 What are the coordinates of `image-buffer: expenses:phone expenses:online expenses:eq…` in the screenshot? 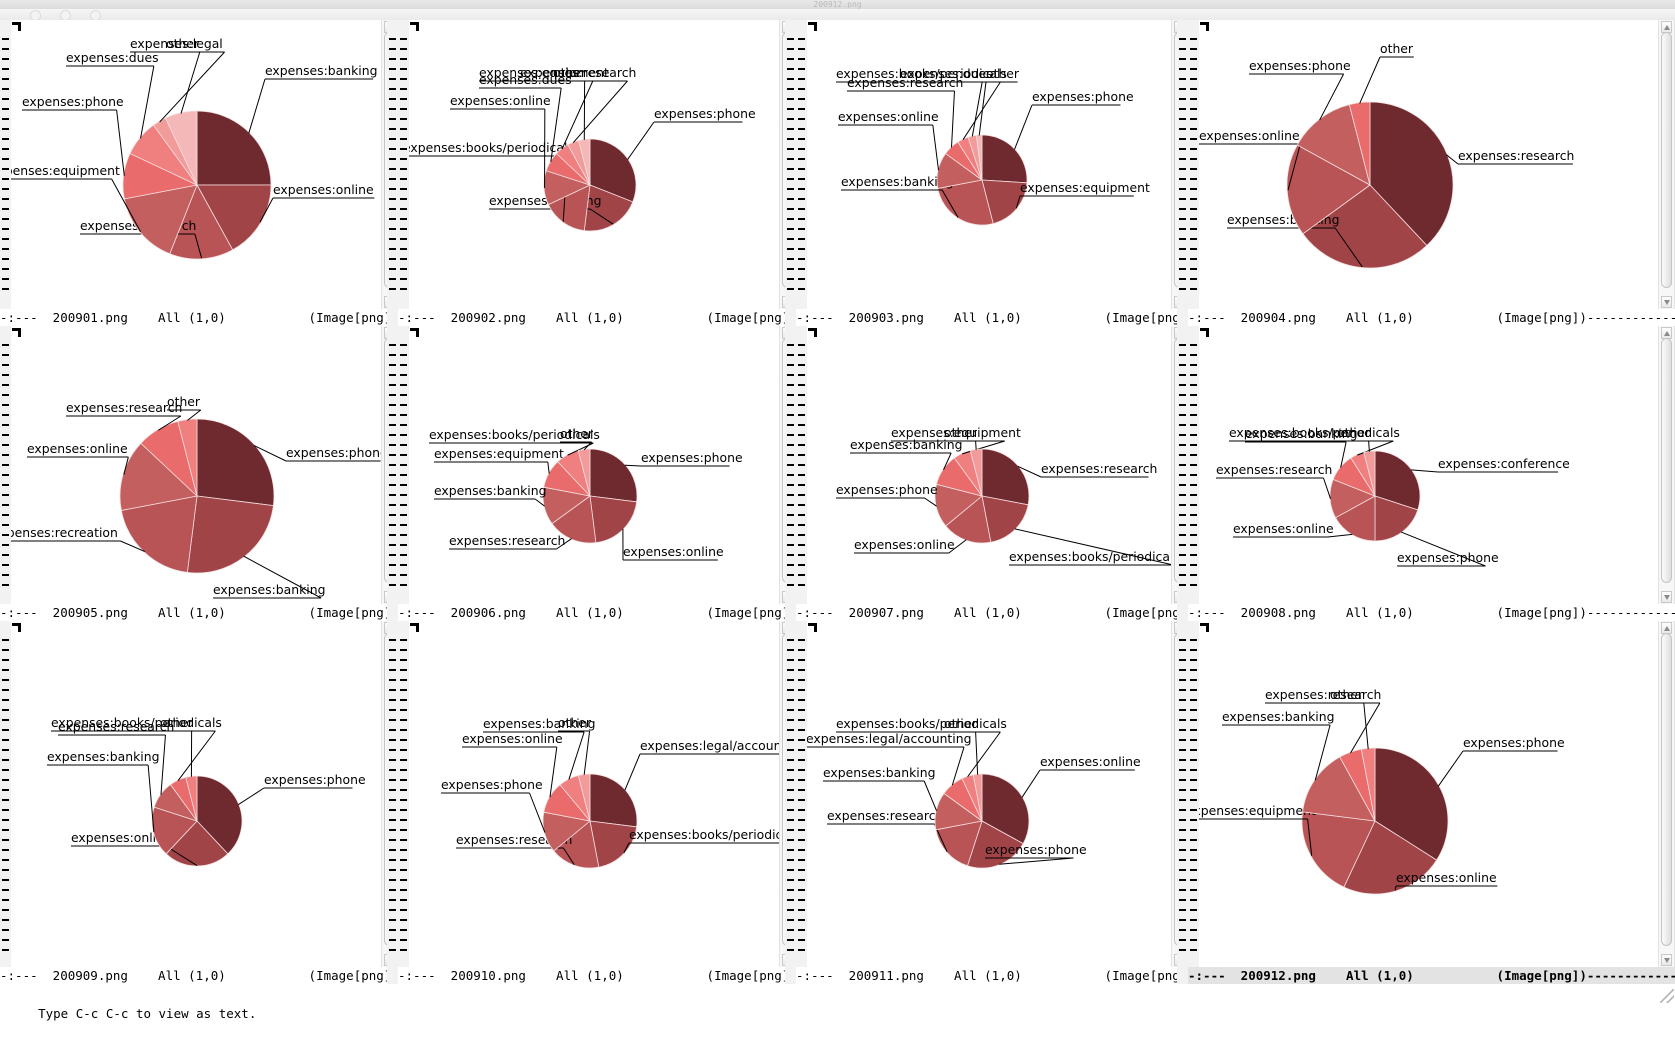 It's located at (1431, 794).